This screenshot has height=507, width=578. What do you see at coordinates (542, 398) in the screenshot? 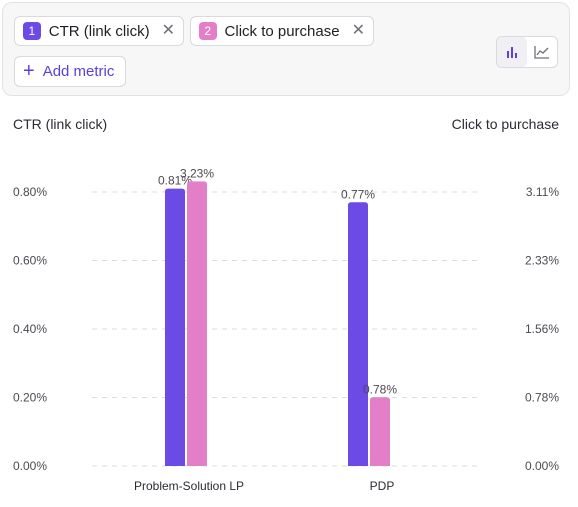
I see `right-tick-label: 0.78%` at bounding box center [542, 398].